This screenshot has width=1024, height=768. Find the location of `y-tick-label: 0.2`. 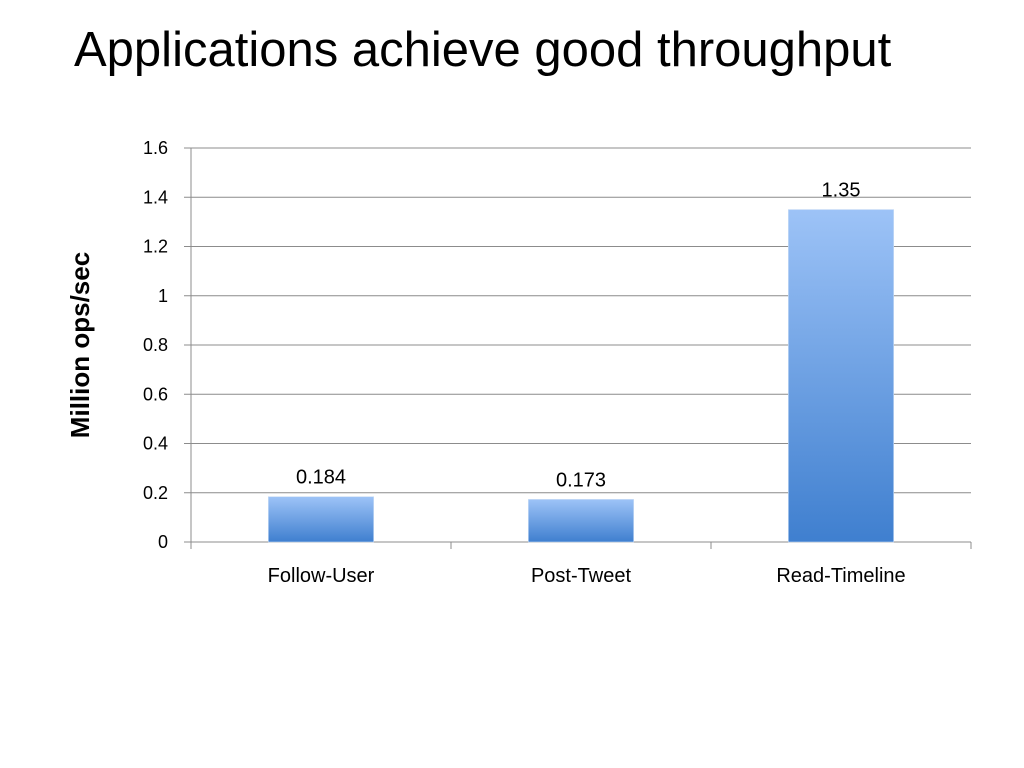

y-tick-label: 0.2 is located at coordinates (155, 493).